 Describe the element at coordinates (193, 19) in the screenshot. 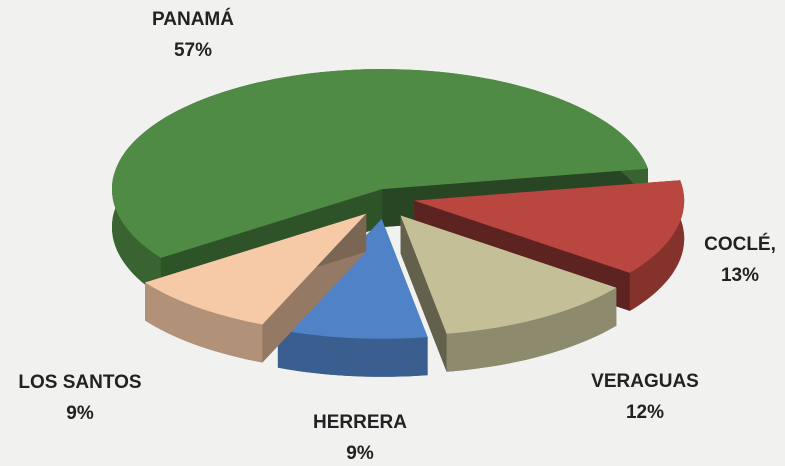

I see `category-label: PANAMÁ` at that location.